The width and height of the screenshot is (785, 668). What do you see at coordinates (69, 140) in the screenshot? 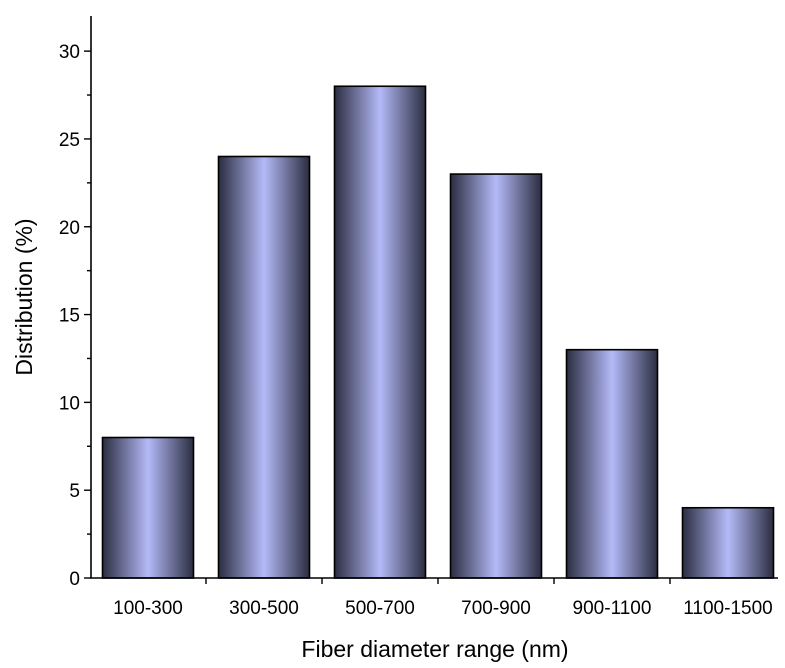
I see `y-tick-label: 25` at bounding box center [69, 140].